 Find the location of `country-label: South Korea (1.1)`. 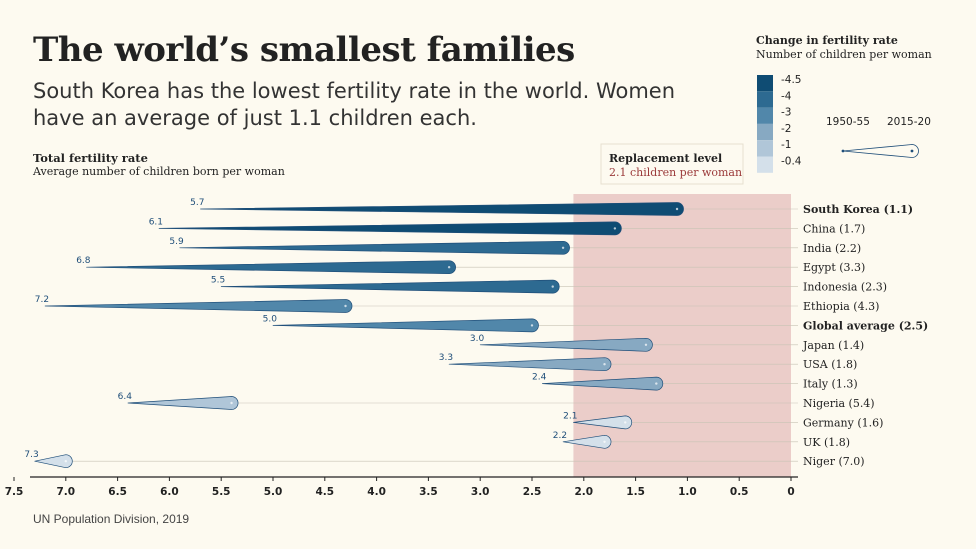

country-label: South Korea (1.1) is located at coordinates (858, 209).